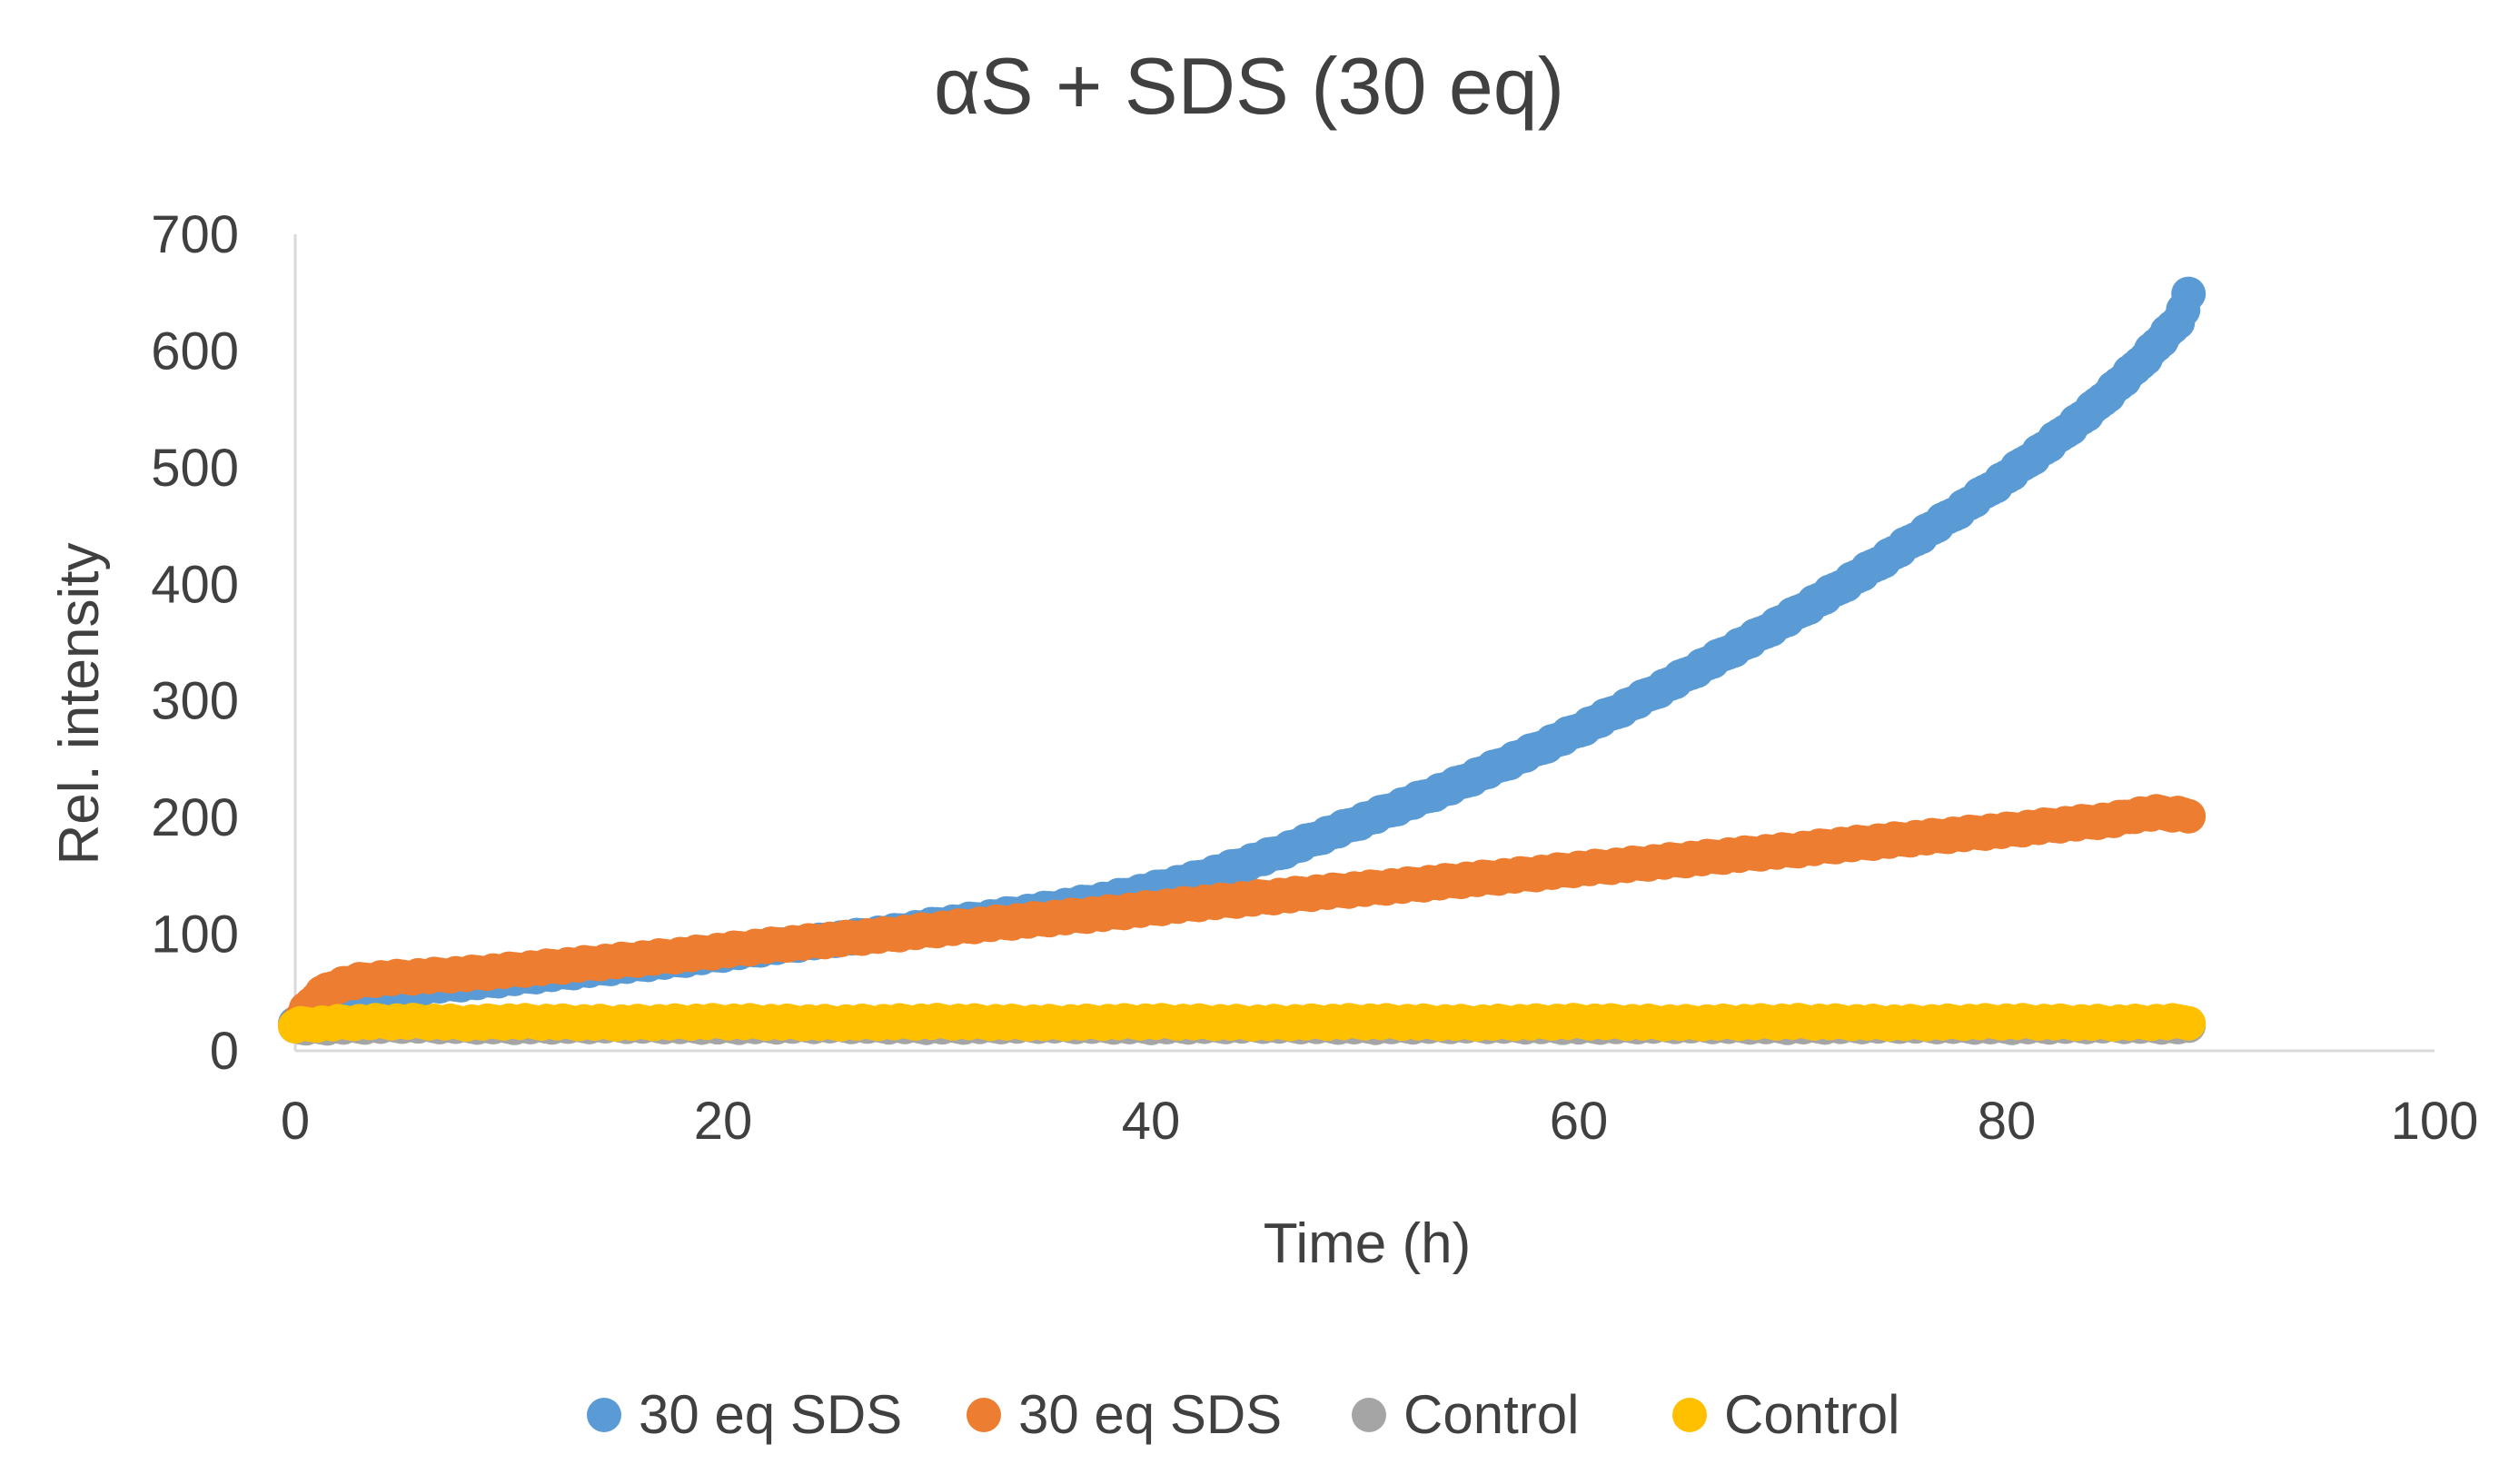 The image size is (2499, 1484). I want to click on y-tick-label: 100, so click(195, 935).